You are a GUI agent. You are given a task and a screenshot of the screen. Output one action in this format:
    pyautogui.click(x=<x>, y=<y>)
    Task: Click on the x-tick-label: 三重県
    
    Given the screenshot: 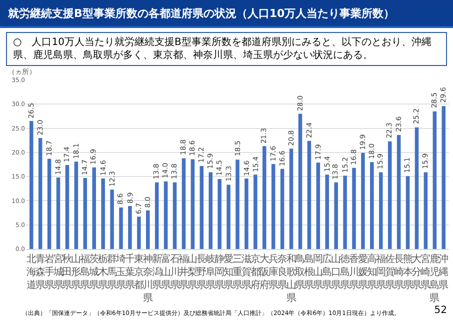 What is the action you would take?
    pyautogui.click(x=237, y=272)
    